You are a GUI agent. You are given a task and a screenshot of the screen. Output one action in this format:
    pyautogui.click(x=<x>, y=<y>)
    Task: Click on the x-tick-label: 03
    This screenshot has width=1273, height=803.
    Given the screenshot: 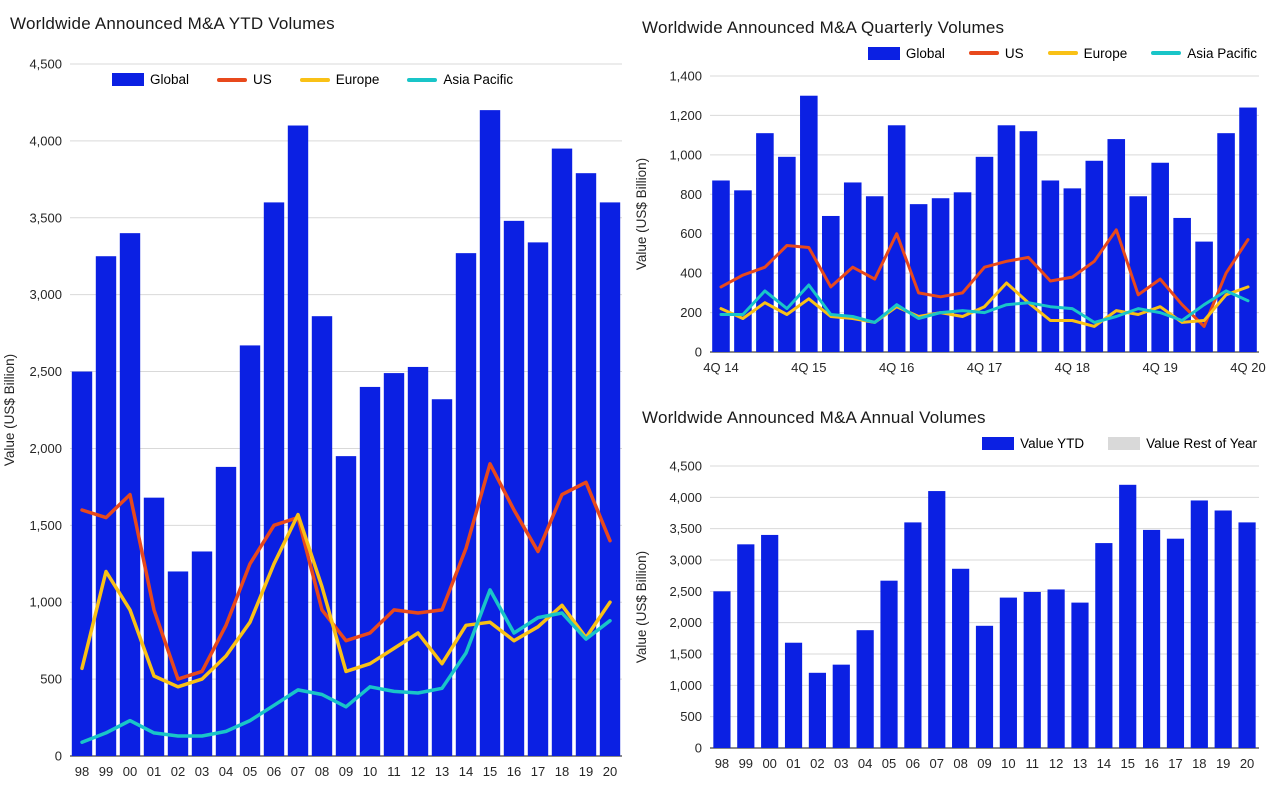 What is the action you would take?
    pyautogui.click(x=202, y=771)
    